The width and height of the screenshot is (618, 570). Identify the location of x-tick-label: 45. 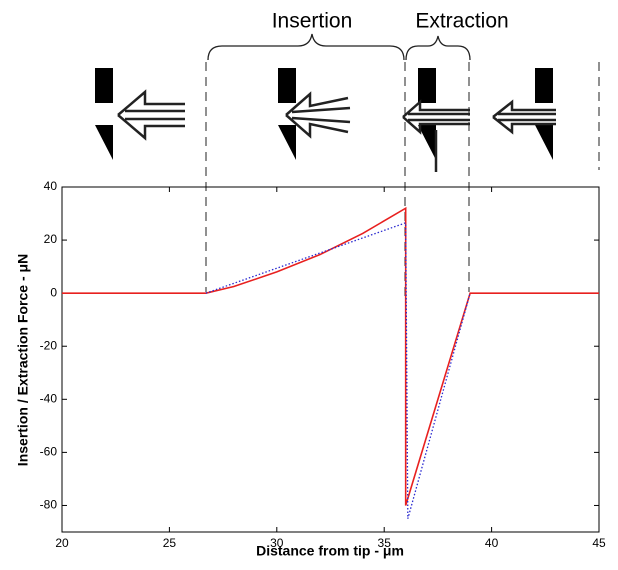
(599, 543).